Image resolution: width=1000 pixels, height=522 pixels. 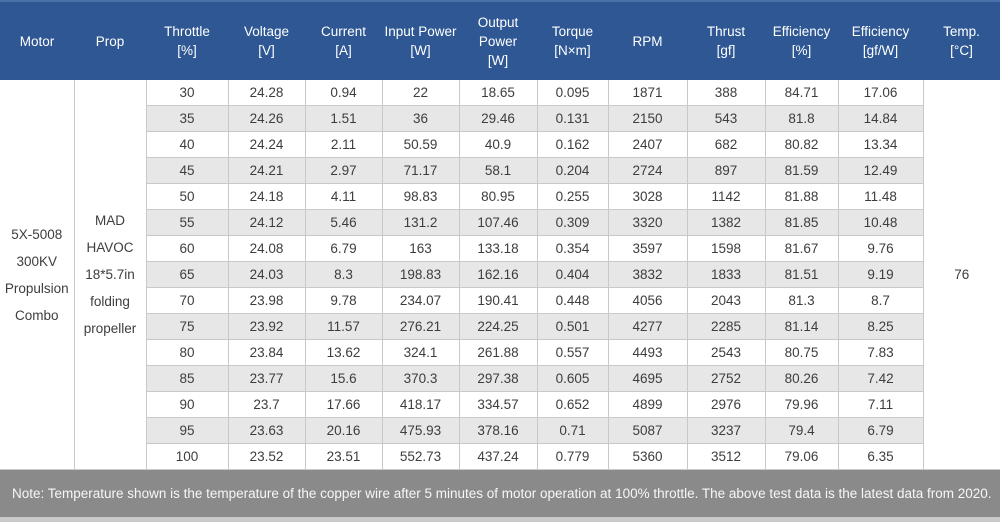 I want to click on table-cell: 543, so click(x=726, y=118).